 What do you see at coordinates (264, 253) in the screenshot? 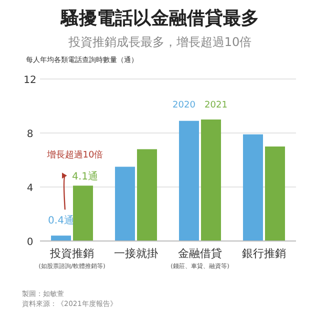
I see `x-tick-label: 銀行推銷` at bounding box center [264, 253].